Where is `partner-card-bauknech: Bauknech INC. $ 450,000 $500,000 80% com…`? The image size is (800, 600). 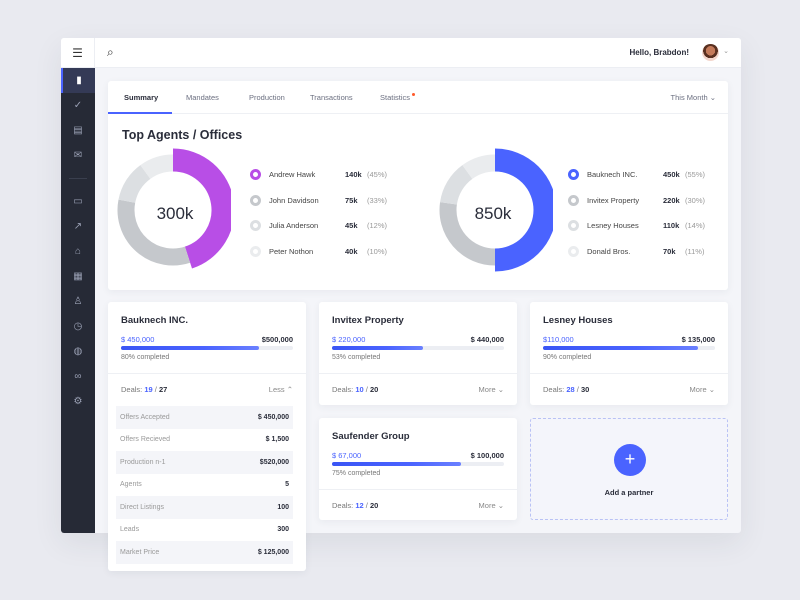
partner-card-bauknech: Bauknech INC. $ 450,000 $500,000 80% com… is located at coordinates (207, 436).